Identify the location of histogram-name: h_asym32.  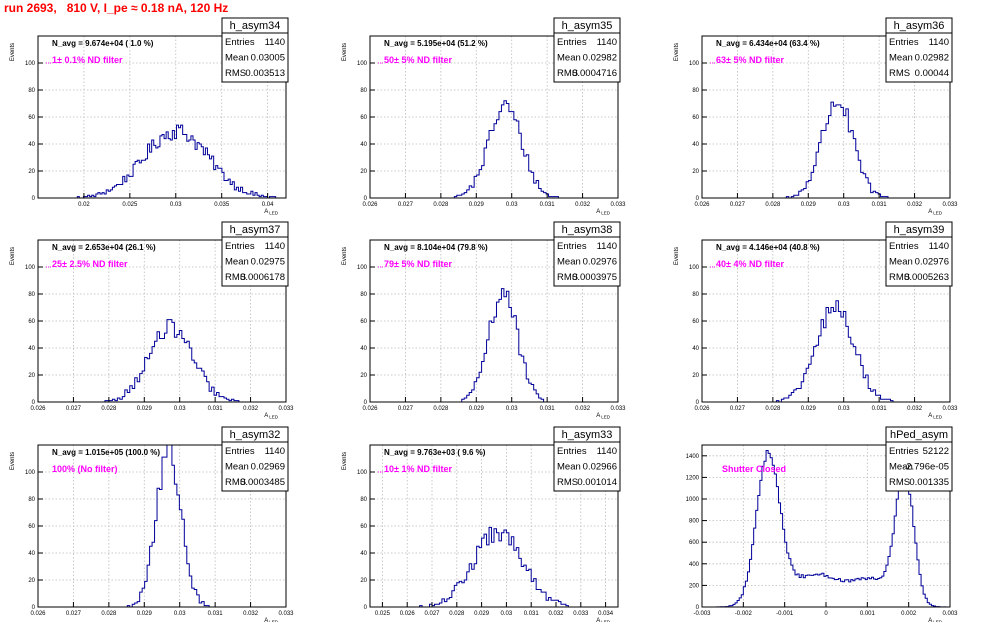
(255, 435).